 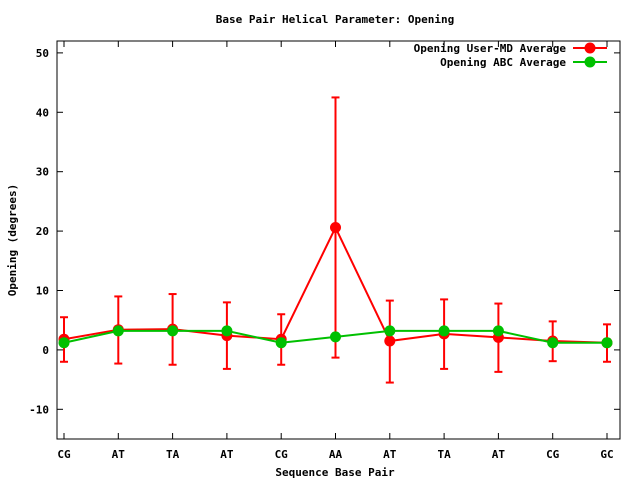 What do you see at coordinates (42, 290) in the screenshot?
I see `y-tick-label: 10` at bounding box center [42, 290].